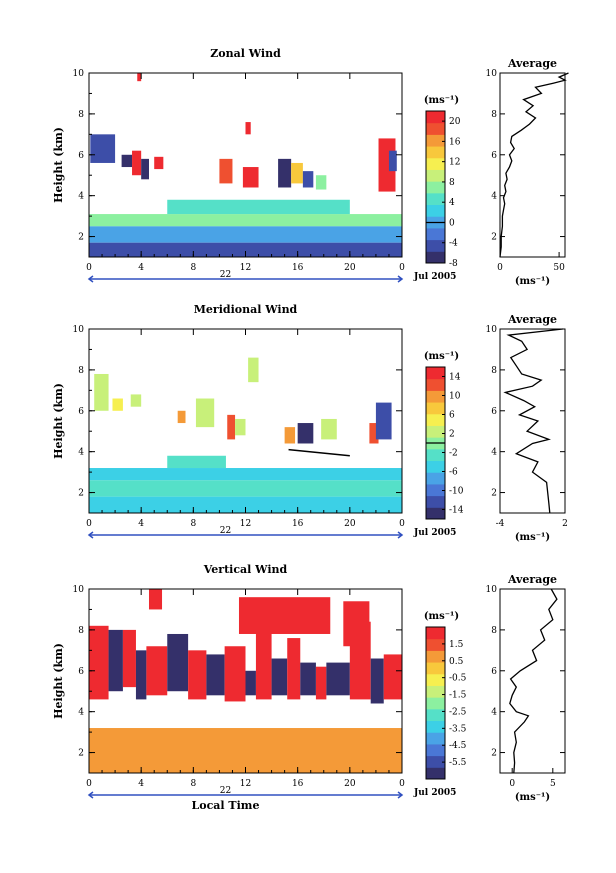 Image resolution: width=616 pixels, height=873 pixels. I want to click on panel-title: Vertical Wind, so click(245, 569).